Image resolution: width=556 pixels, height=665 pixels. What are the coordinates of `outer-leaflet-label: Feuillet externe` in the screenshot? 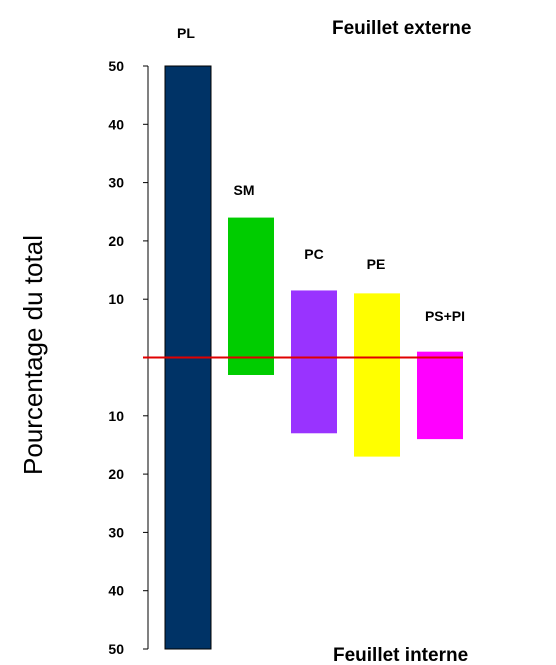 It's located at (401, 28).